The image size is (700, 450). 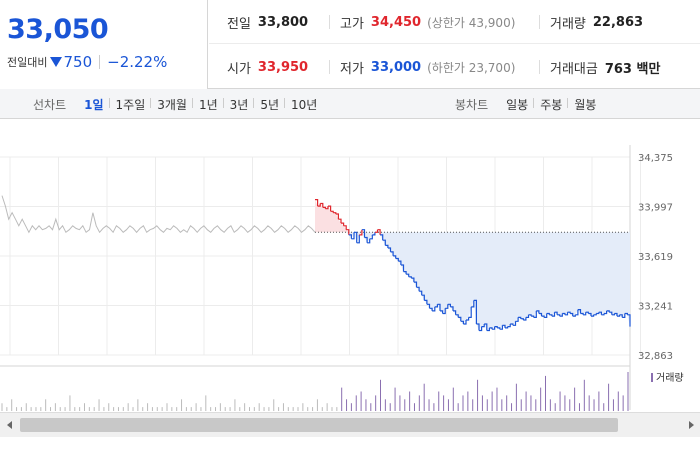 What do you see at coordinates (517, 104) in the screenshot?
I see `tab-candle-0: 일봉` at bounding box center [517, 104].